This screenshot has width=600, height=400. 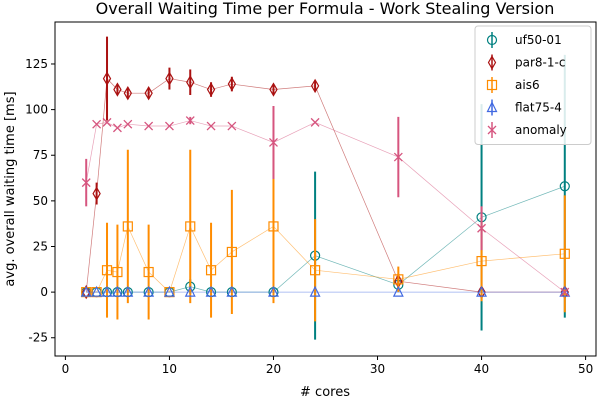 I want to click on y-tick-label: 25, so click(x=40, y=246).